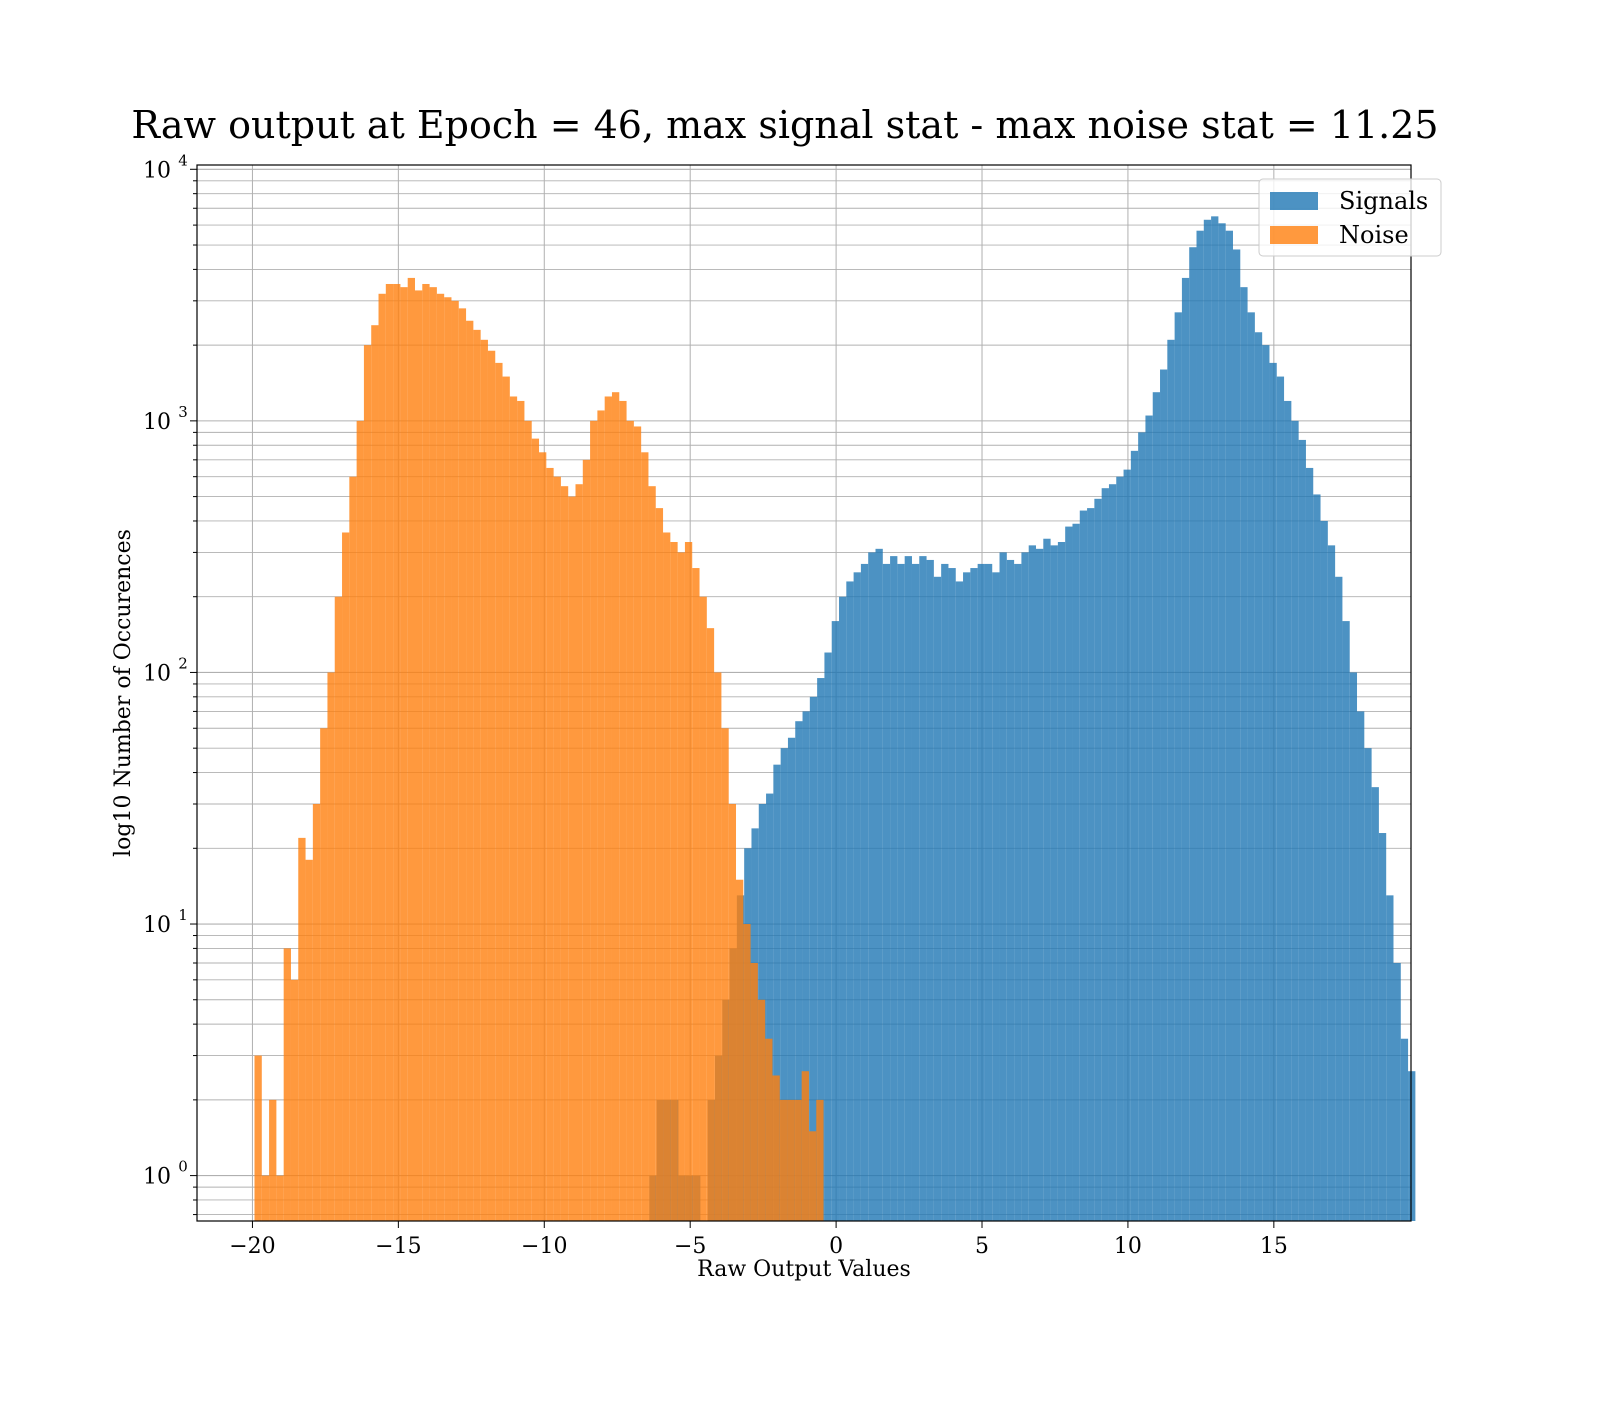 The height and width of the screenshot is (1405, 1600). Describe the element at coordinates (1374, 235) in the screenshot. I see `legend-label-noise: Noise` at that location.